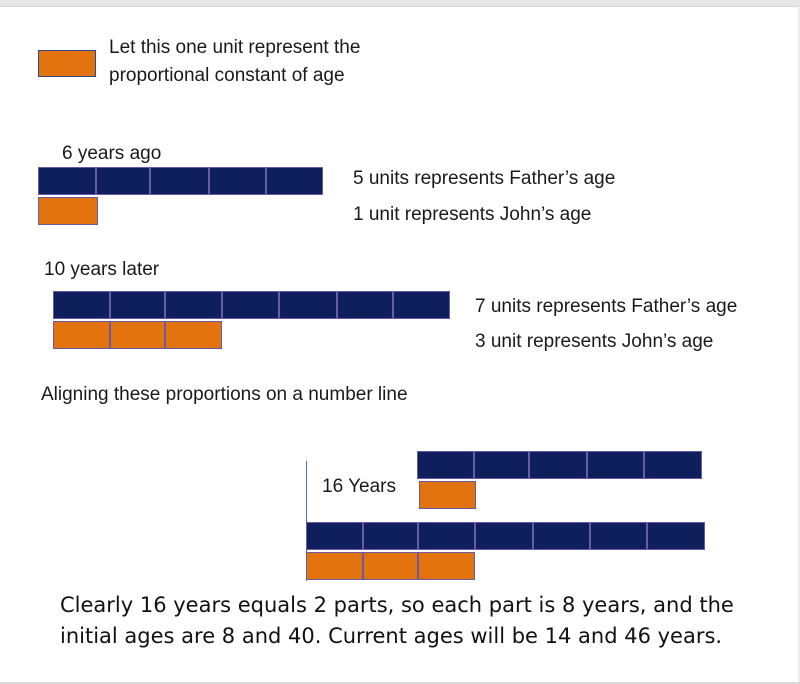  Describe the element at coordinates (67, 63) in the screenshot. I see `unit-legend-box` at that location.